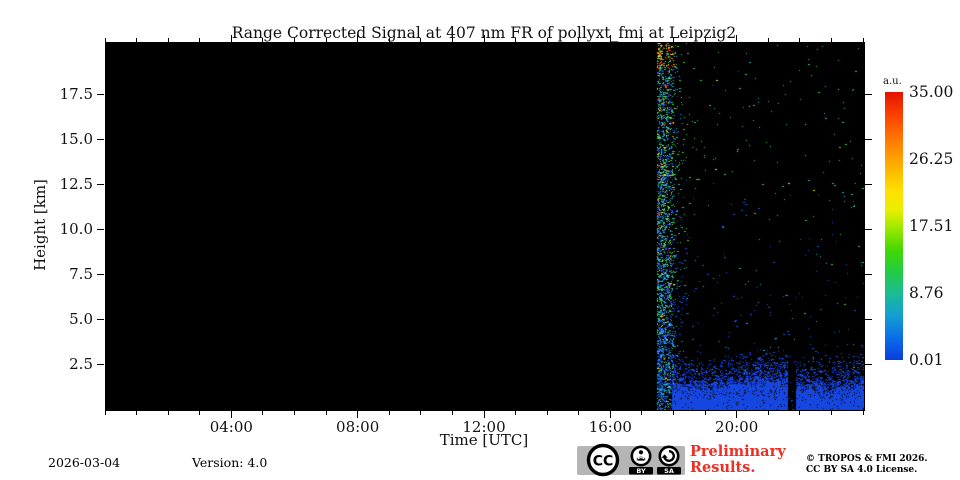 The image size is (960, 480). Describe the element at coordinates (641, 471) in the screenshot. I see `cc-by-label: BY` at that location.